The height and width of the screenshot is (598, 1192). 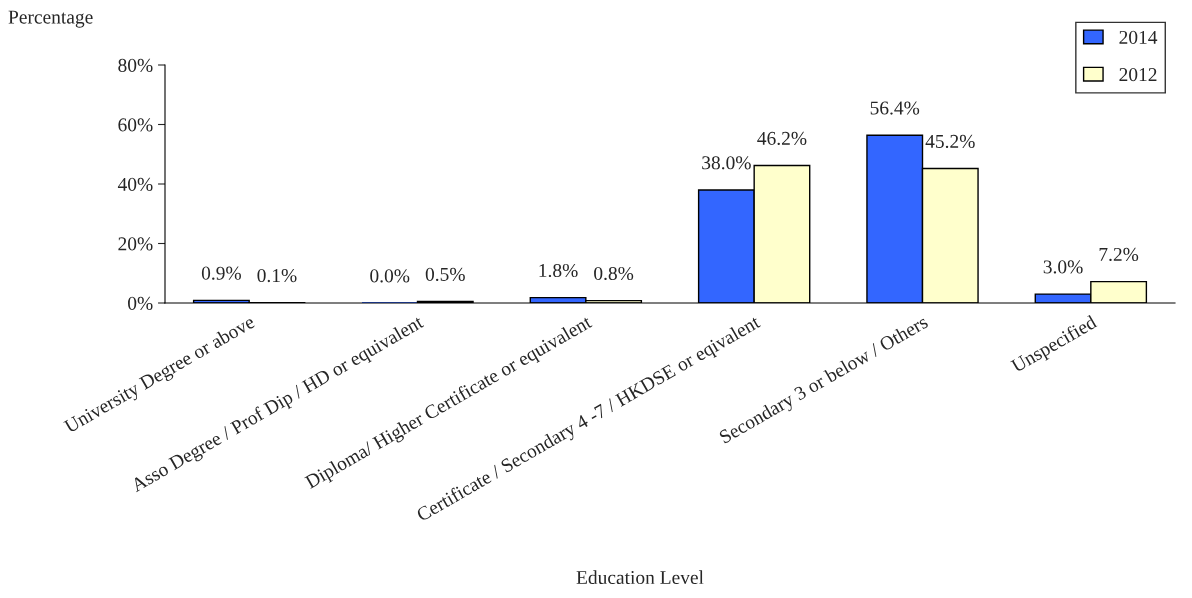 What do you see at coordinates (614, 273) in the screenshot?
I see `data-label: 0.8%` at bounding box center [614, 273].